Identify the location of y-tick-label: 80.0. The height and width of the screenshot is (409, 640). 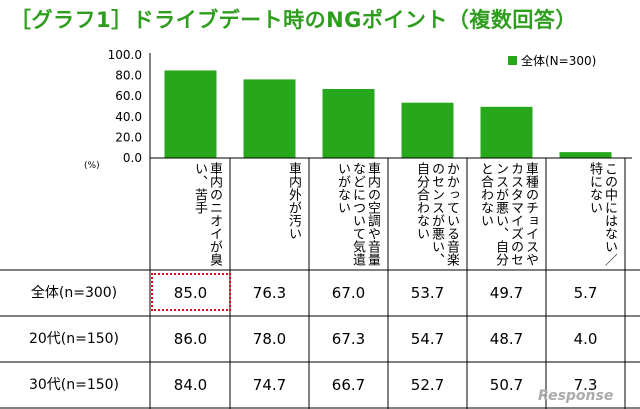
(128, 76).